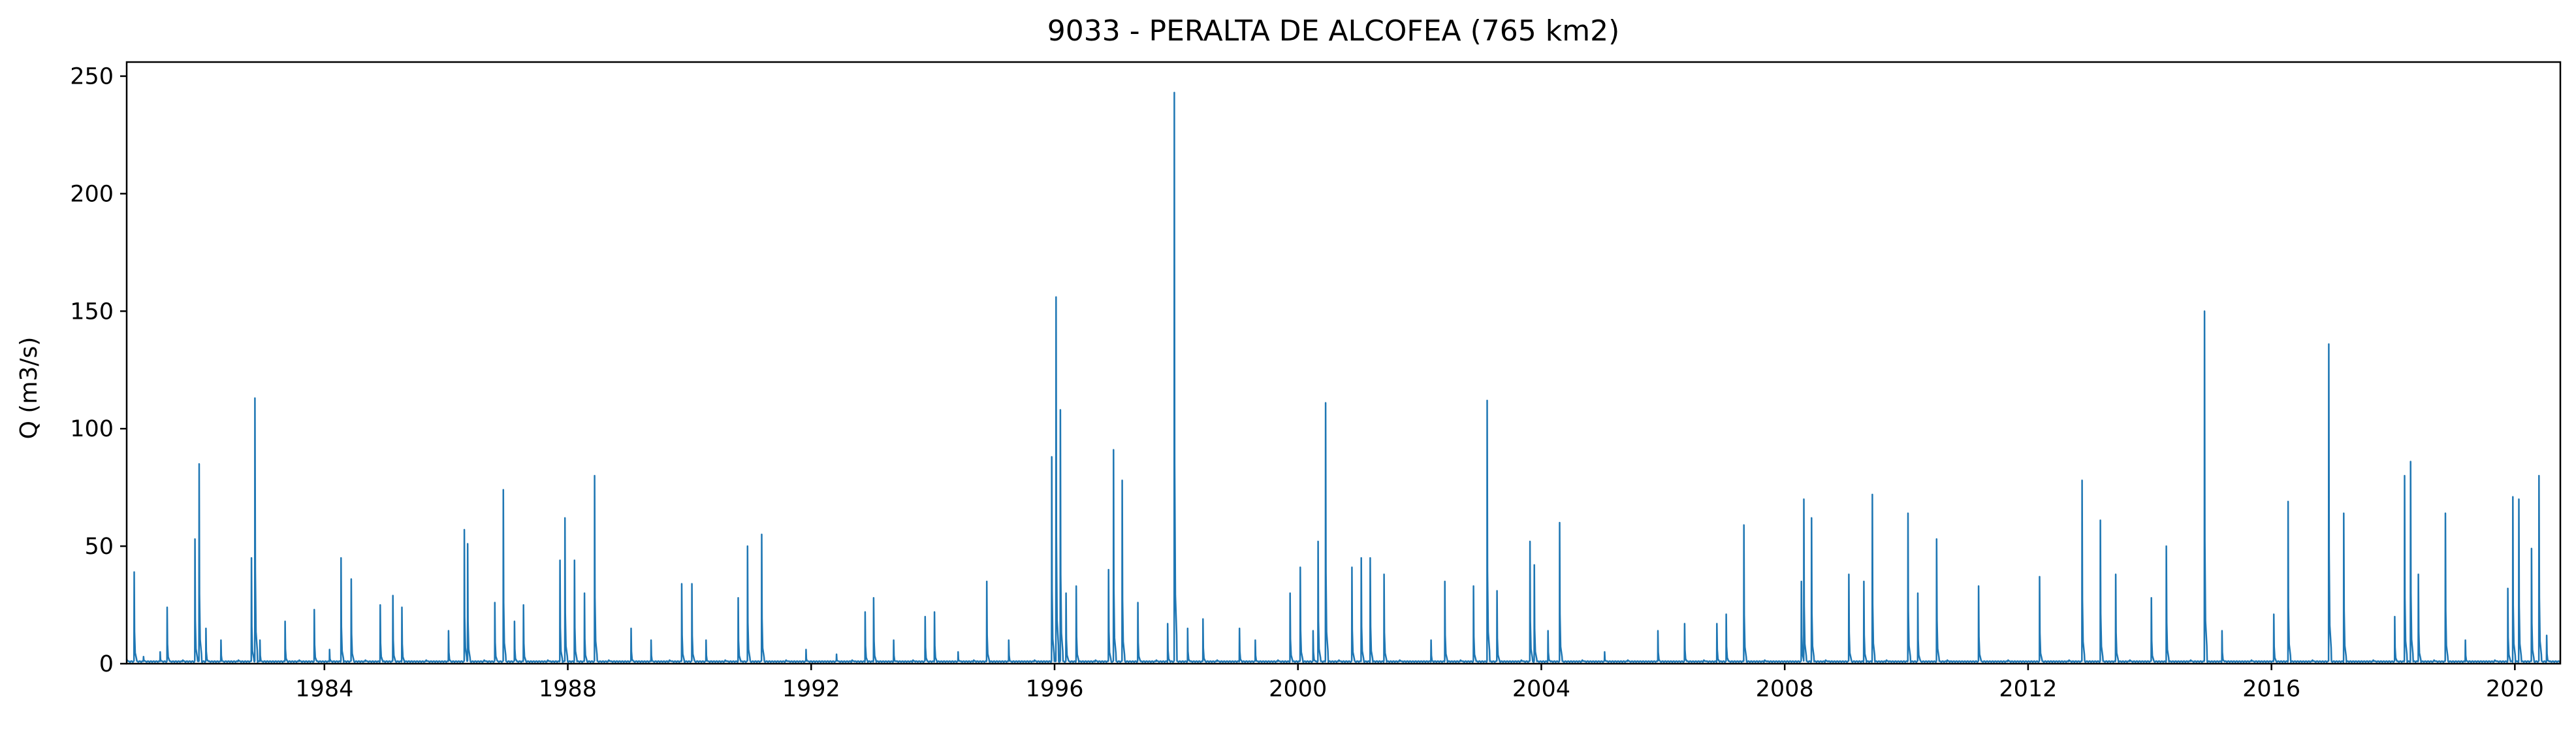  What do you see at coordinates (1541, 689) in the screenshot?
I see `x-tick-label: 2004` at bounding box center [1541, 689].